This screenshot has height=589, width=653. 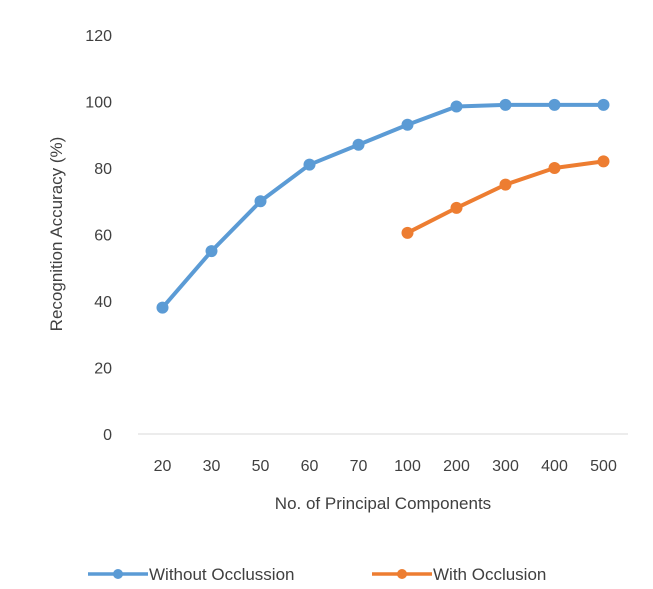 What do you see at coordinates (383, 503) in the screenshot?
I see `x-axis-title: No. of Principal Components` at bounding box center [383, 503].